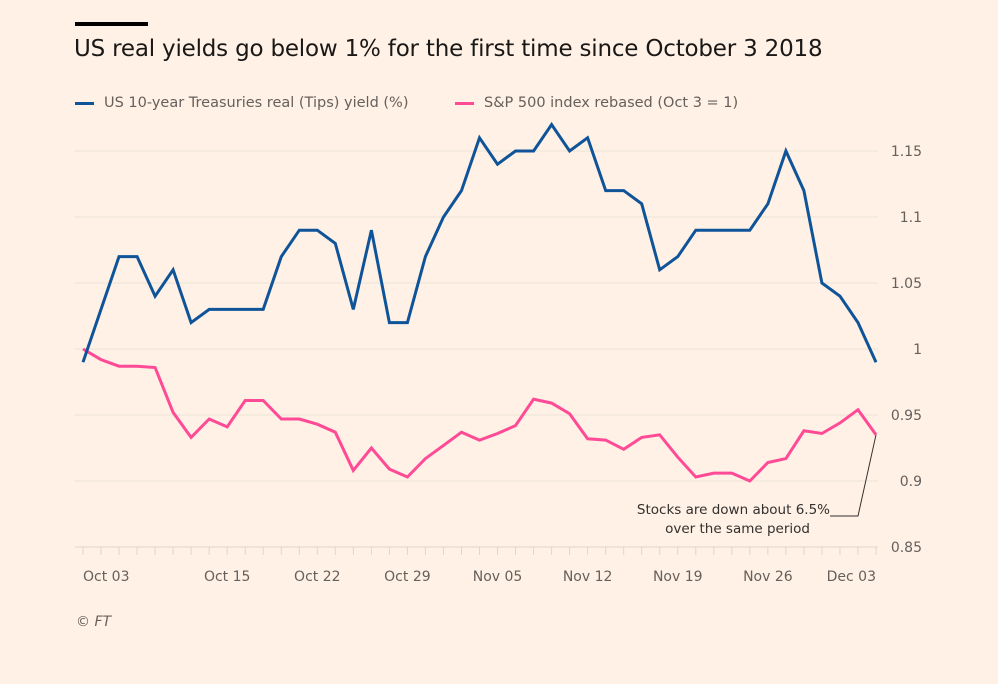 The height and width of the screenshot is (684, 998). Describe the element at coordinates (917, 350) in the screenshot. I see `y-tick-label: 1` at that location.